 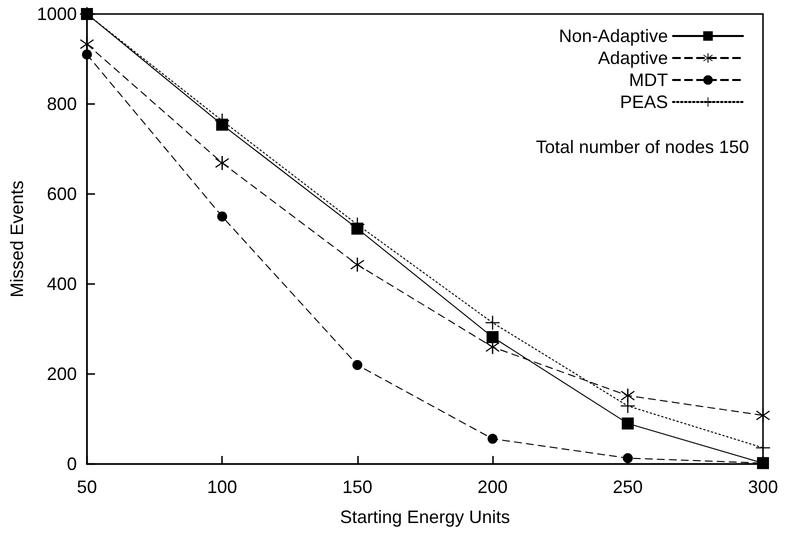 I want to click on y-tick-label: 200, so click(x=61, y=374).